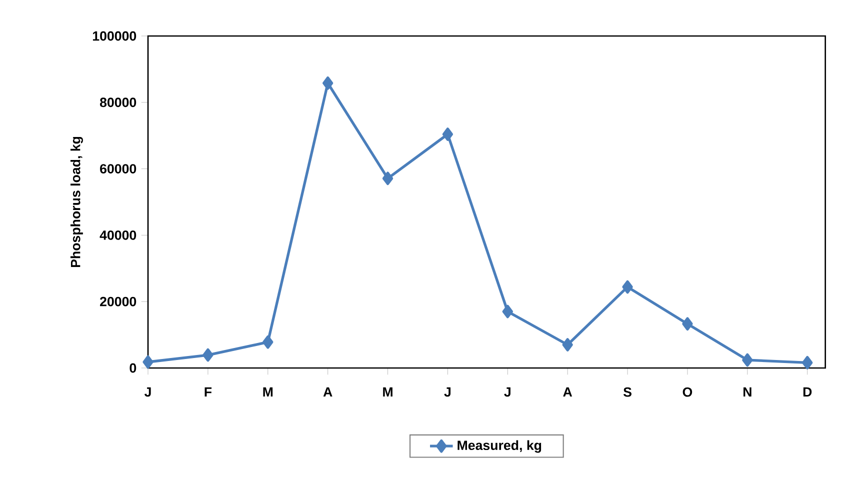  Describe the element at coordinates (687, 392) in the screenshot. I see `x-tick-label: O` at that location.